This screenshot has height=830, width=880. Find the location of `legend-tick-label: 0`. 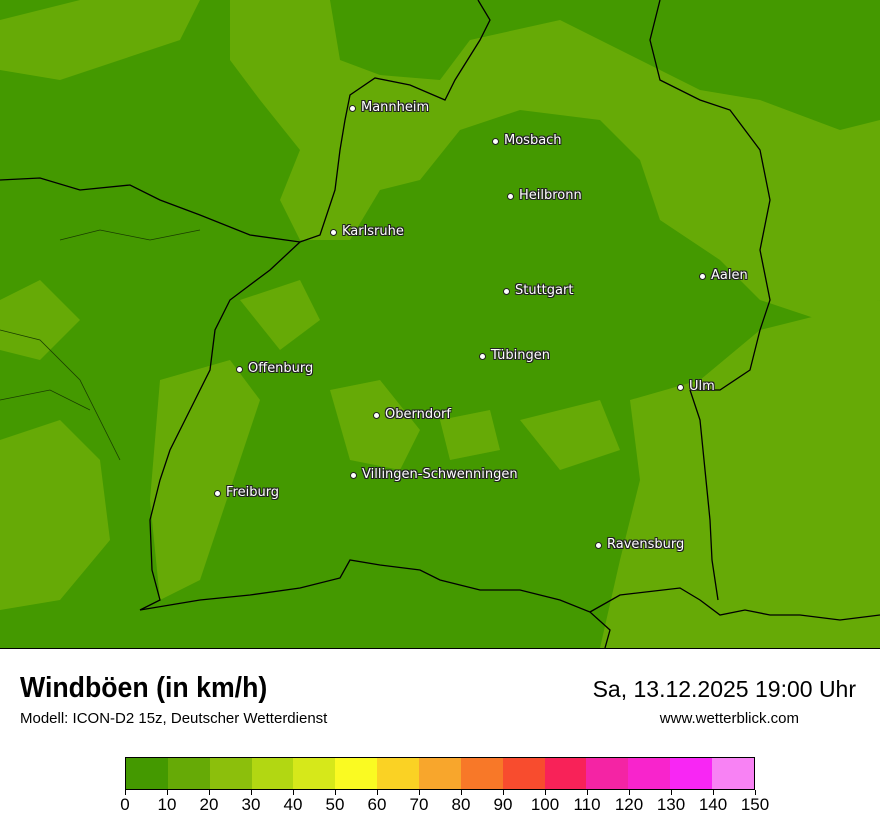

legend-tick-label: 0 is located at coordinates (125, 804).